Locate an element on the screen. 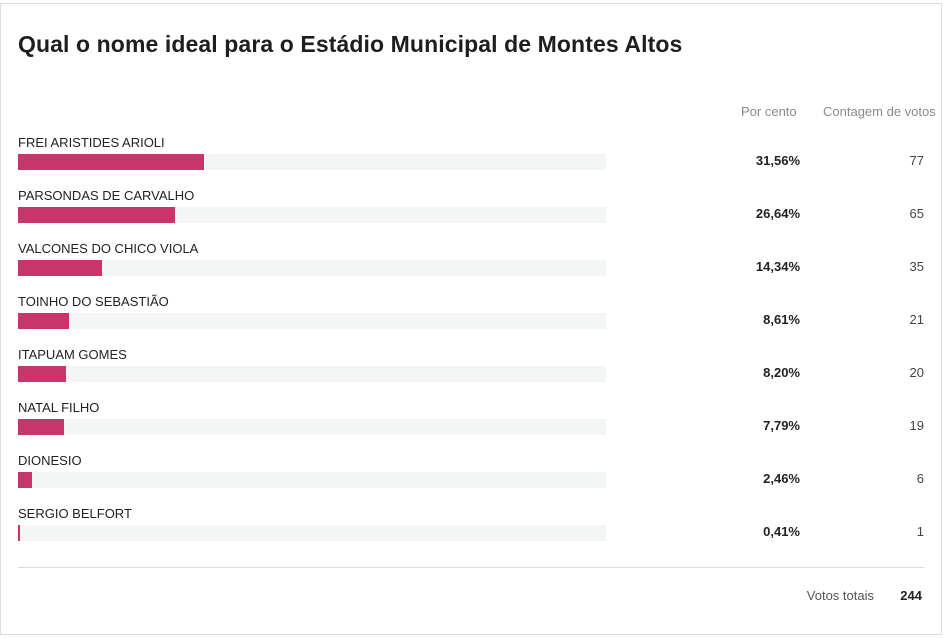 This screenshot has width=950, height=638. total-votes-label: Votos totais is located at coordinates (840, 595).